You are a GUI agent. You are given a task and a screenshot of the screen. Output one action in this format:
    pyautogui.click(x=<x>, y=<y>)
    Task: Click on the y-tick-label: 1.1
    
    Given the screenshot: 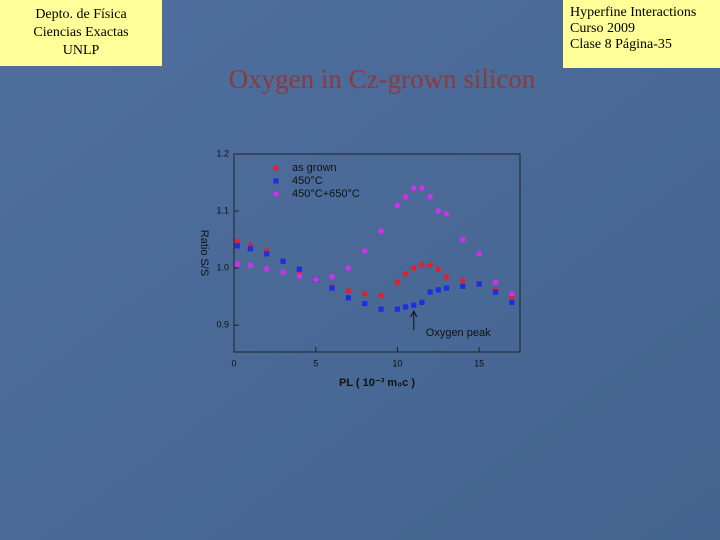 What is the action you would take?
    pyautogui.click(x=222, y=210)
    